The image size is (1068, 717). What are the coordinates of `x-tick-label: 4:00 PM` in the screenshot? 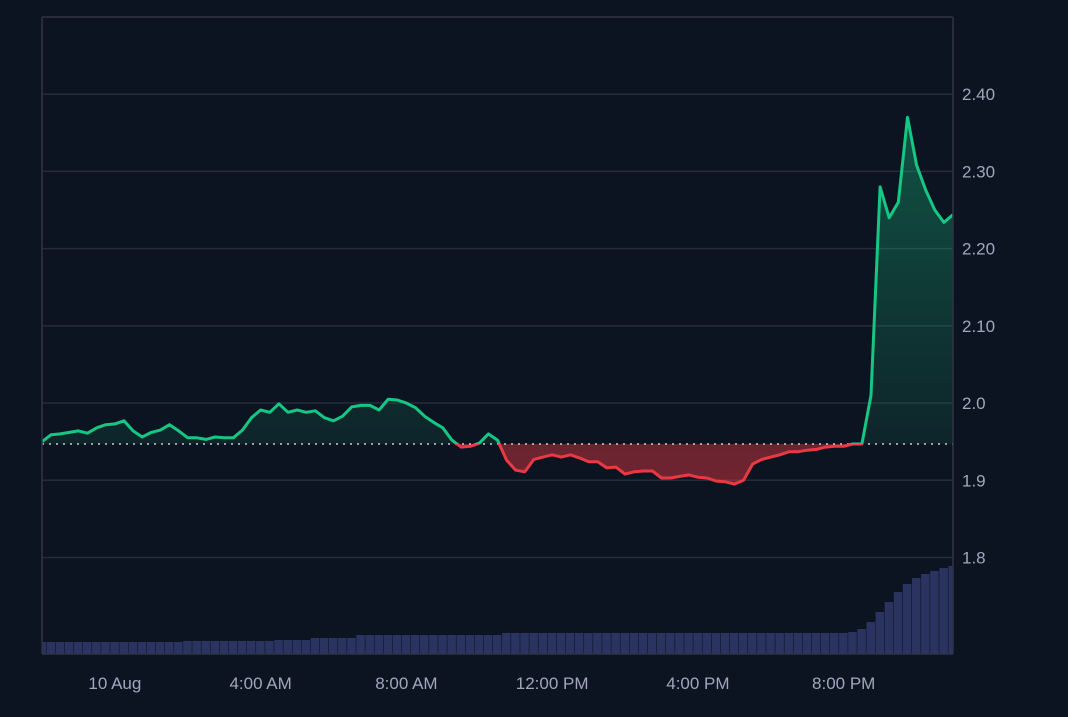 It's located at (697, 683).